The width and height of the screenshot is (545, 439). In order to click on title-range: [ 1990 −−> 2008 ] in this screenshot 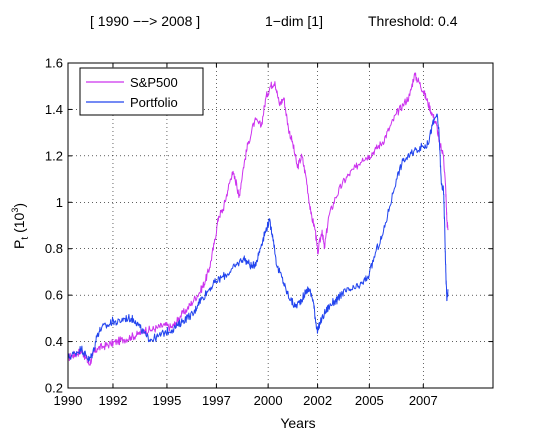, I will do `click(145, 21)`.